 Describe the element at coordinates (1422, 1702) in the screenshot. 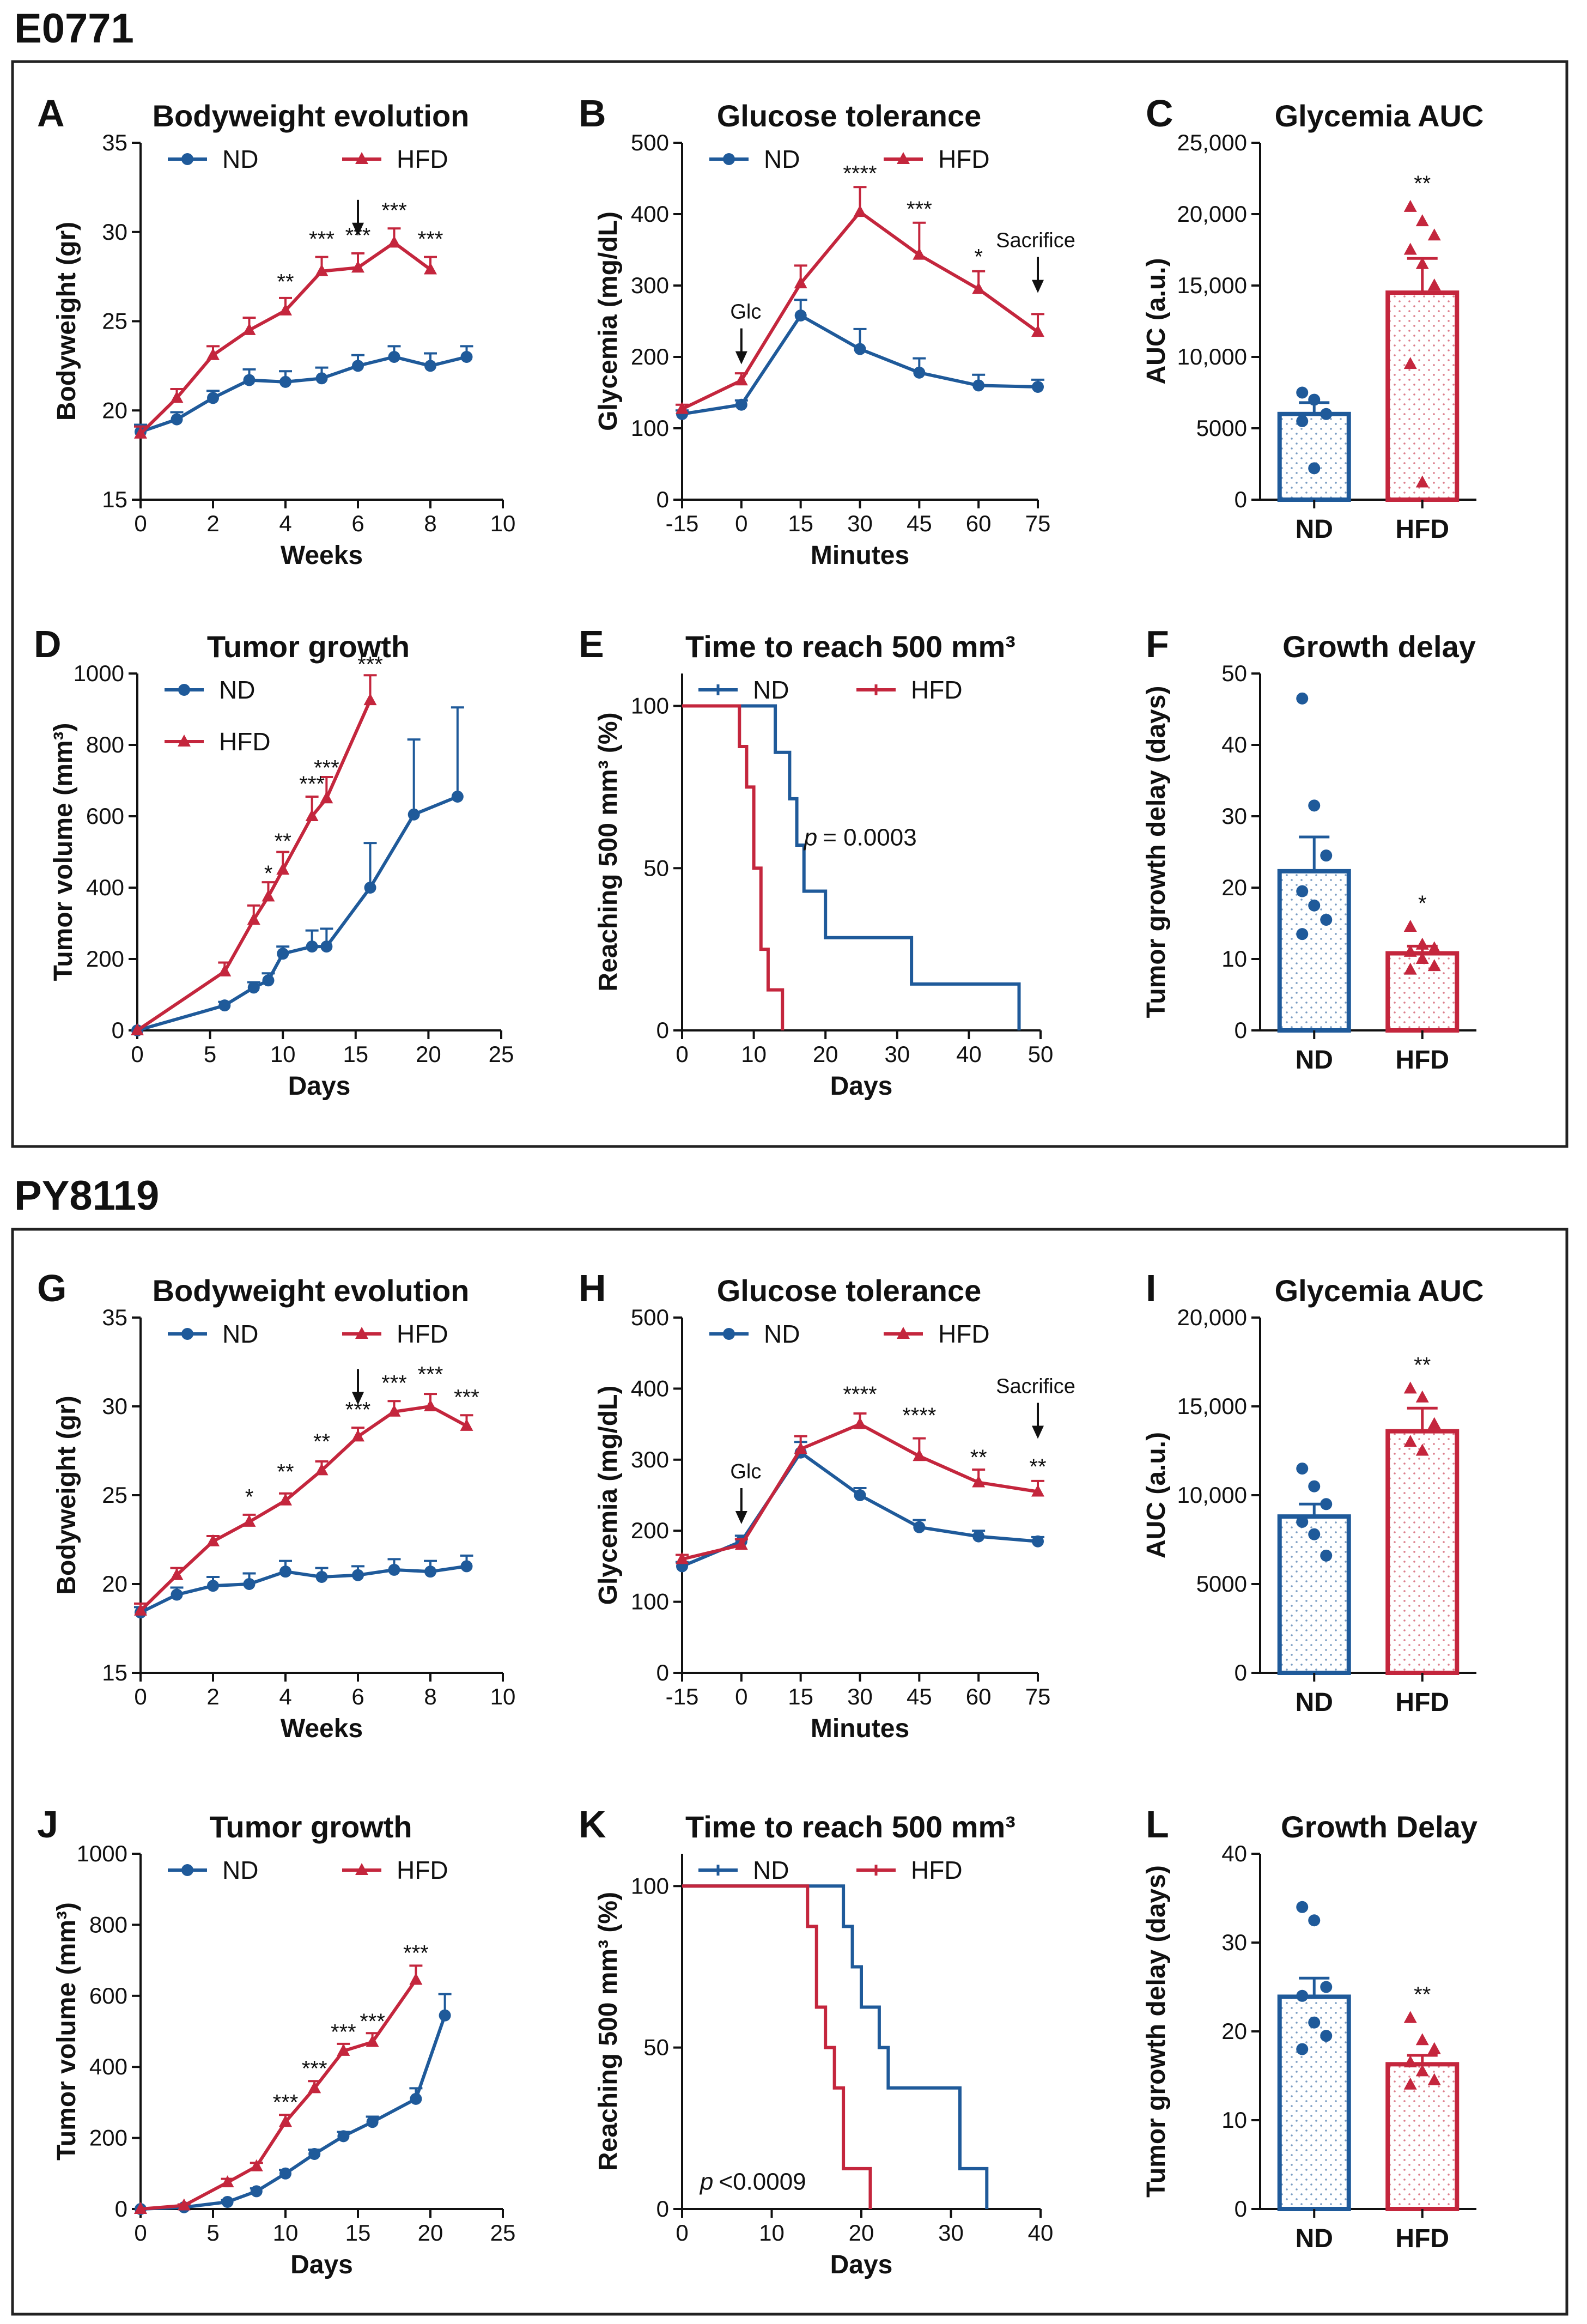

I see `category-label-hfd: HFD` at that location.